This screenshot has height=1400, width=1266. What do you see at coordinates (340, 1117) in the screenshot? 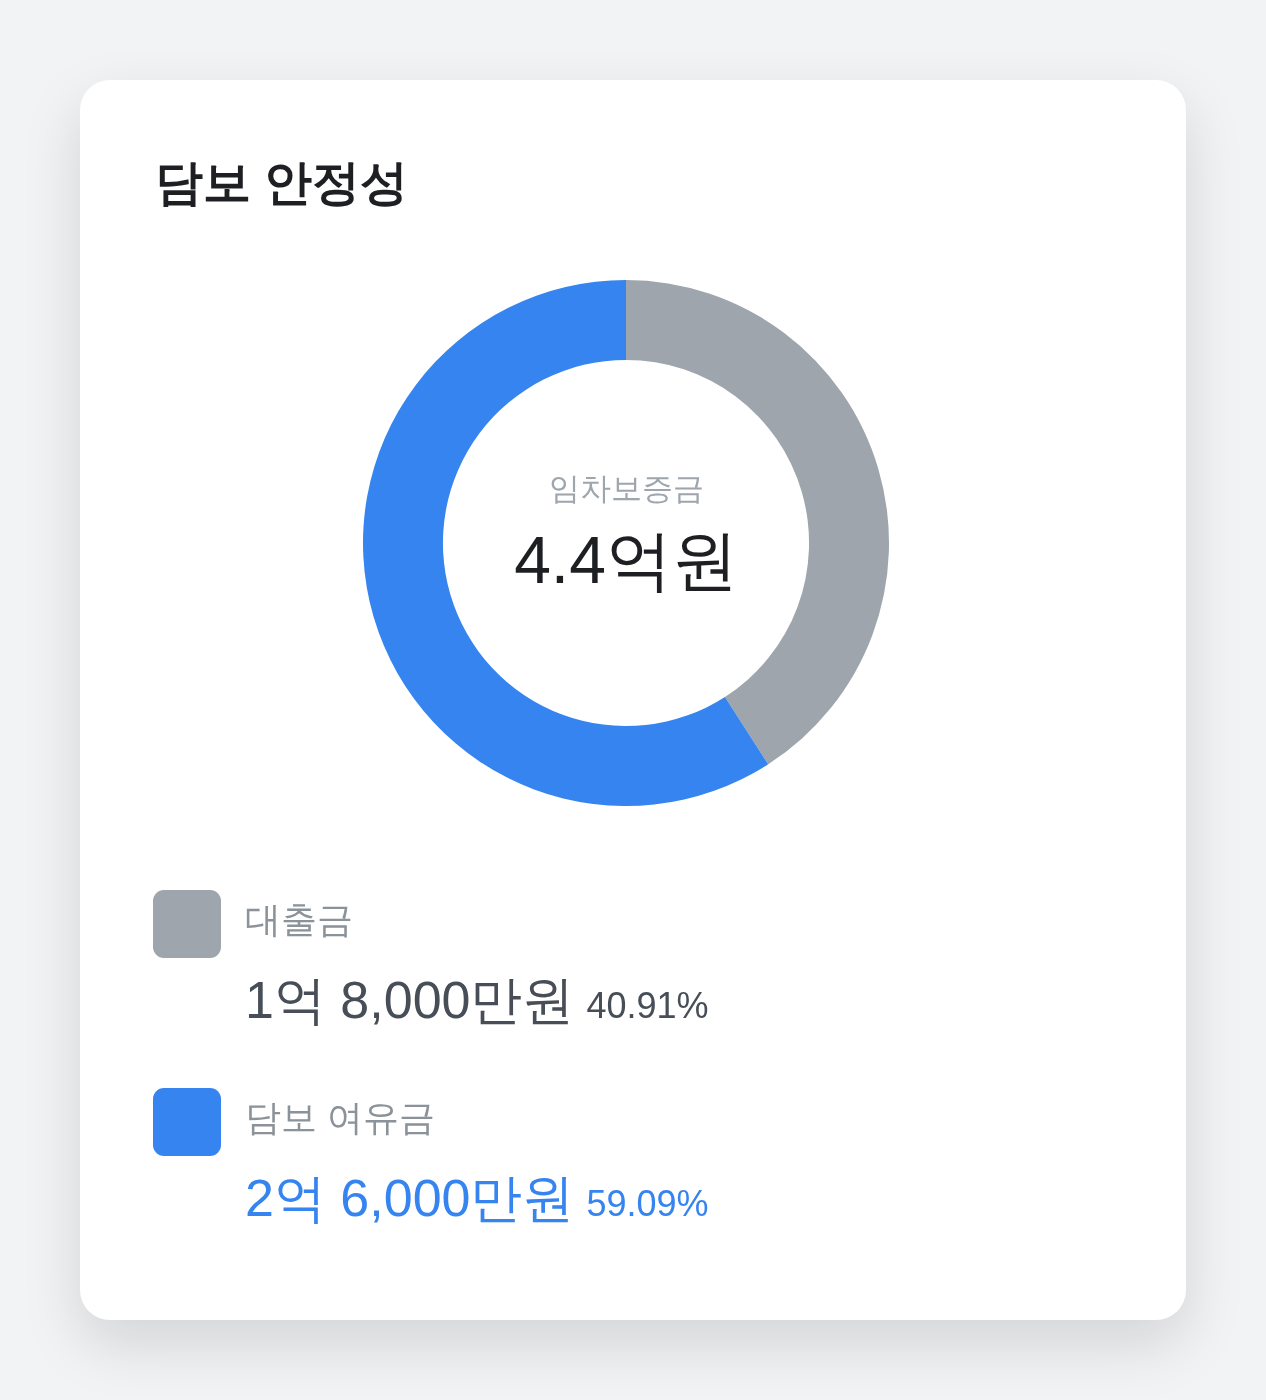
I see `legend-label: 담보 여유금` at bounding box center [340, 1117].